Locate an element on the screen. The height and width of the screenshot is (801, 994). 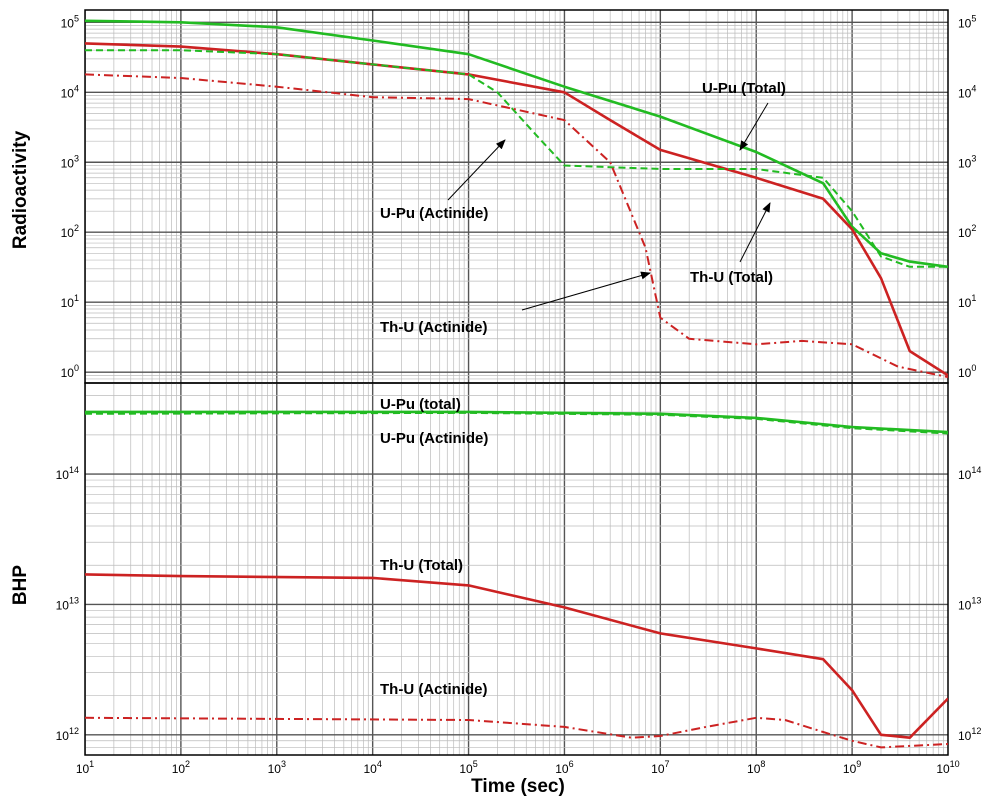
annotation-upu-total: U-Pu (Total) is located at coordinates (744, 88).